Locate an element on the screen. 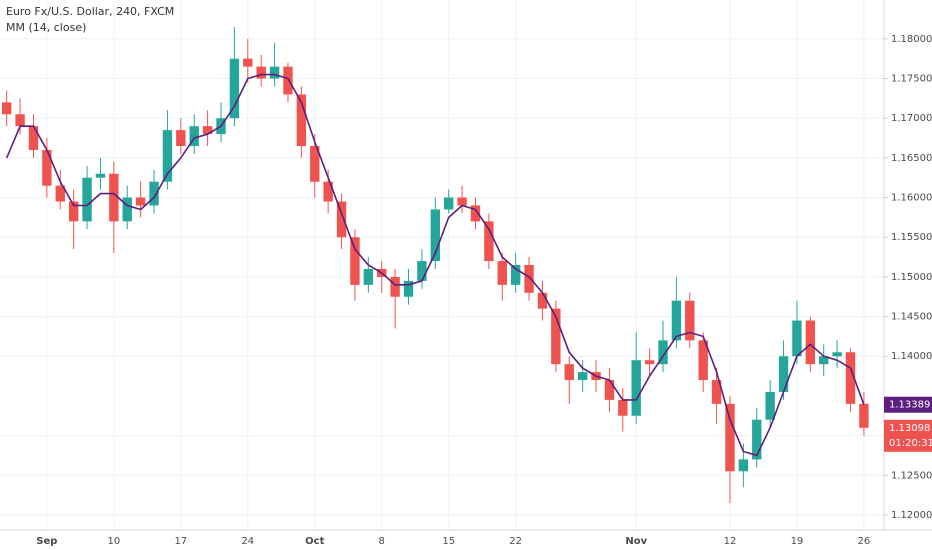 Image resolution: width=932 pixels, height=550 pixels. x-tick-label: 22 is located at coordinates (515, 541).